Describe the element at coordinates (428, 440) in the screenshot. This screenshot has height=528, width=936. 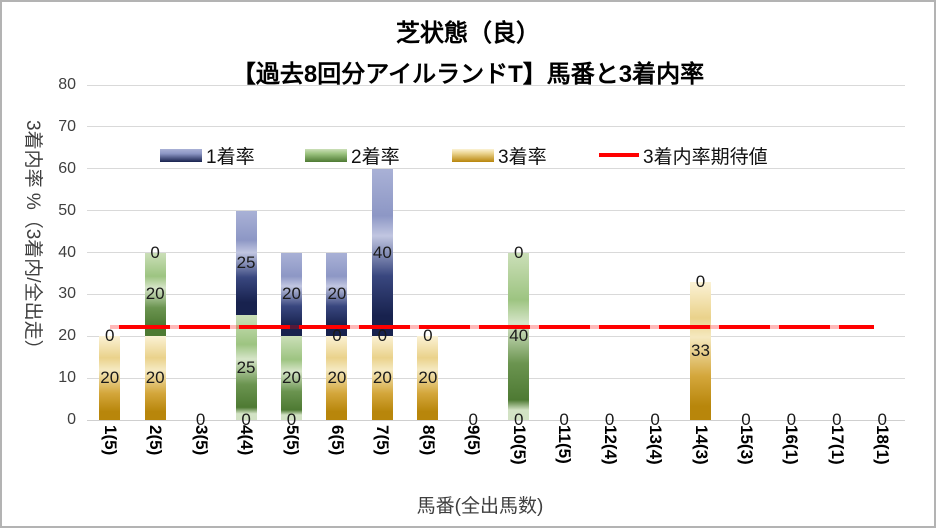
I see `x-axis-tick-label: 8(5)` at that location.